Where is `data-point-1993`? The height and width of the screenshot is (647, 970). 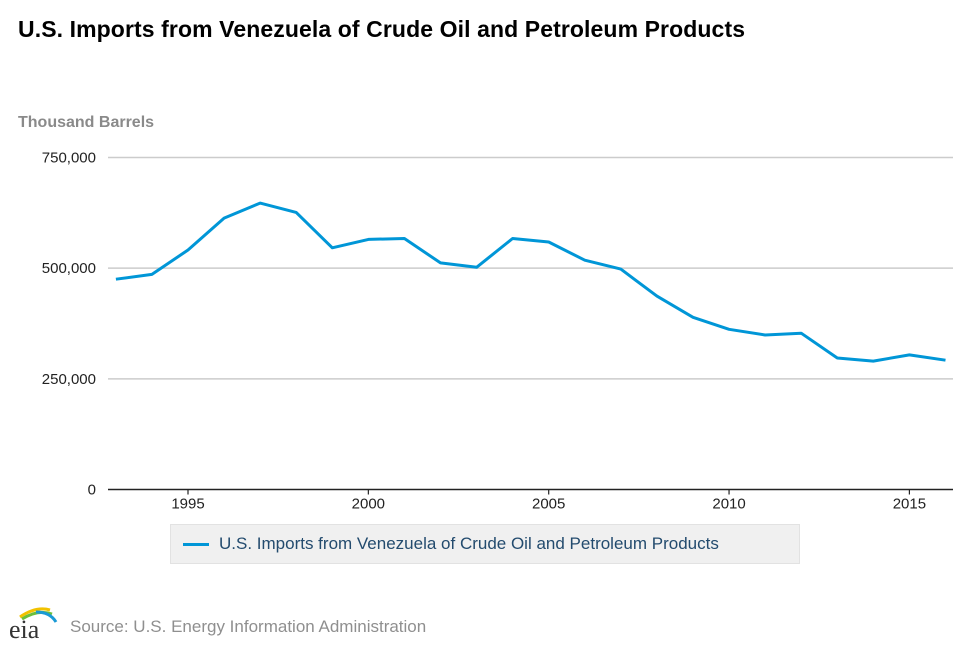 data-point-1993 is located at coordinates (116, 279).